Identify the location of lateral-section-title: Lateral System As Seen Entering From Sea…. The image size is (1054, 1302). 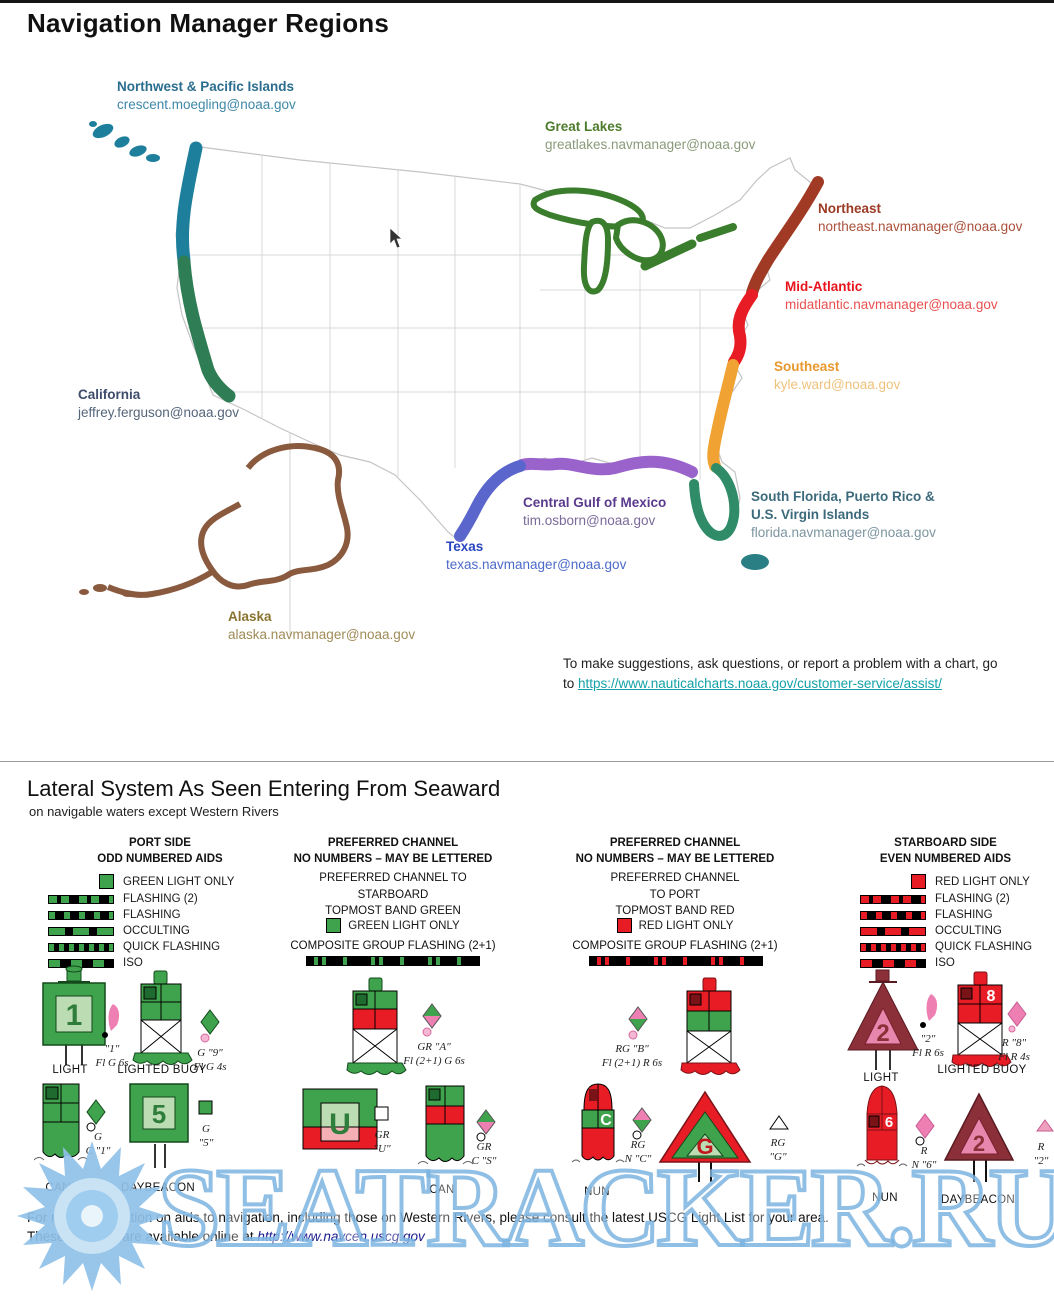
(264, 788).